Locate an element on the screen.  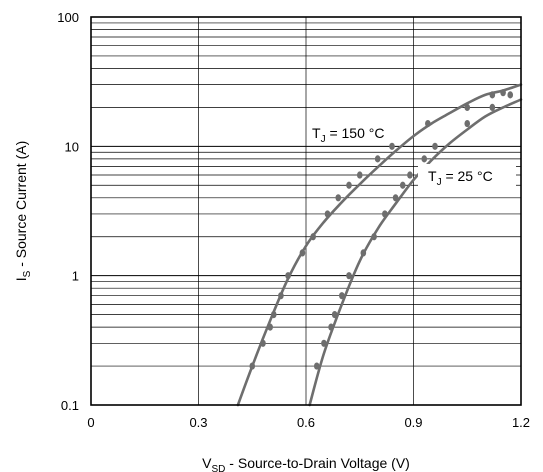
series-label-25: TJ = 25 °C is located at coordinates (460, 178).